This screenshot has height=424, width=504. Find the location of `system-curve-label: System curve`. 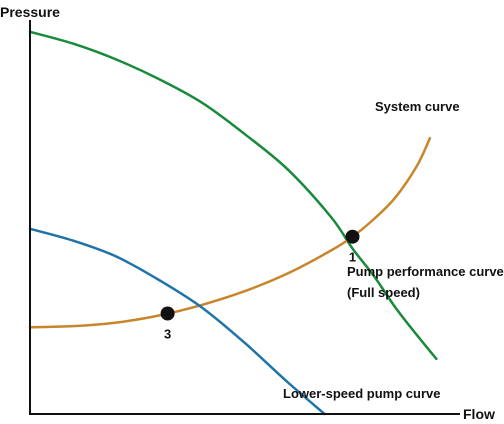

system-curve-label: System curve is located at coordinates (417, 106).